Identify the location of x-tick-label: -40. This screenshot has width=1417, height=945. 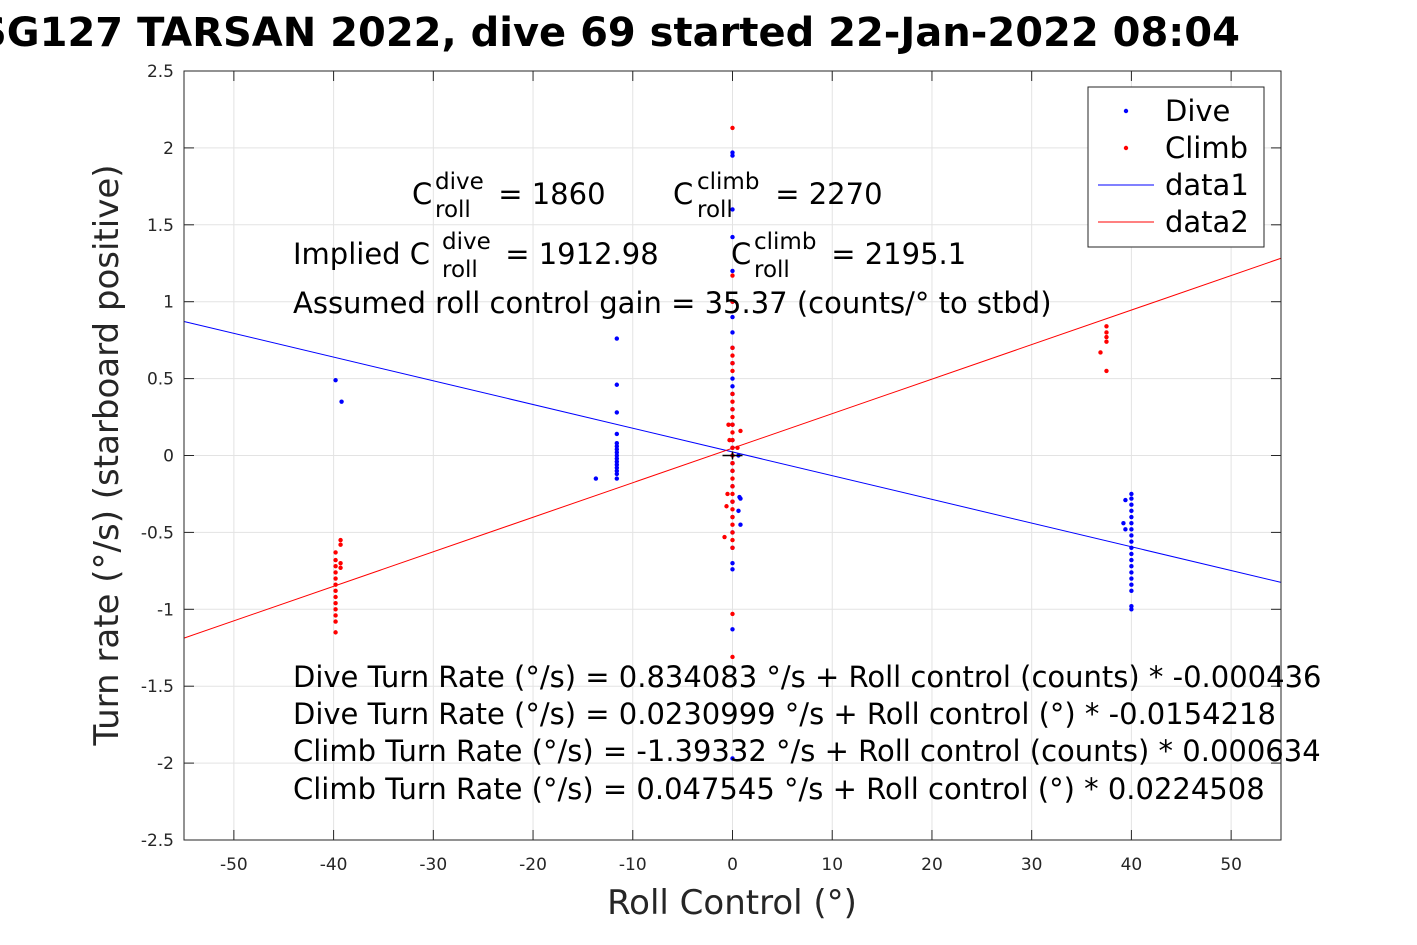
(334, 865).